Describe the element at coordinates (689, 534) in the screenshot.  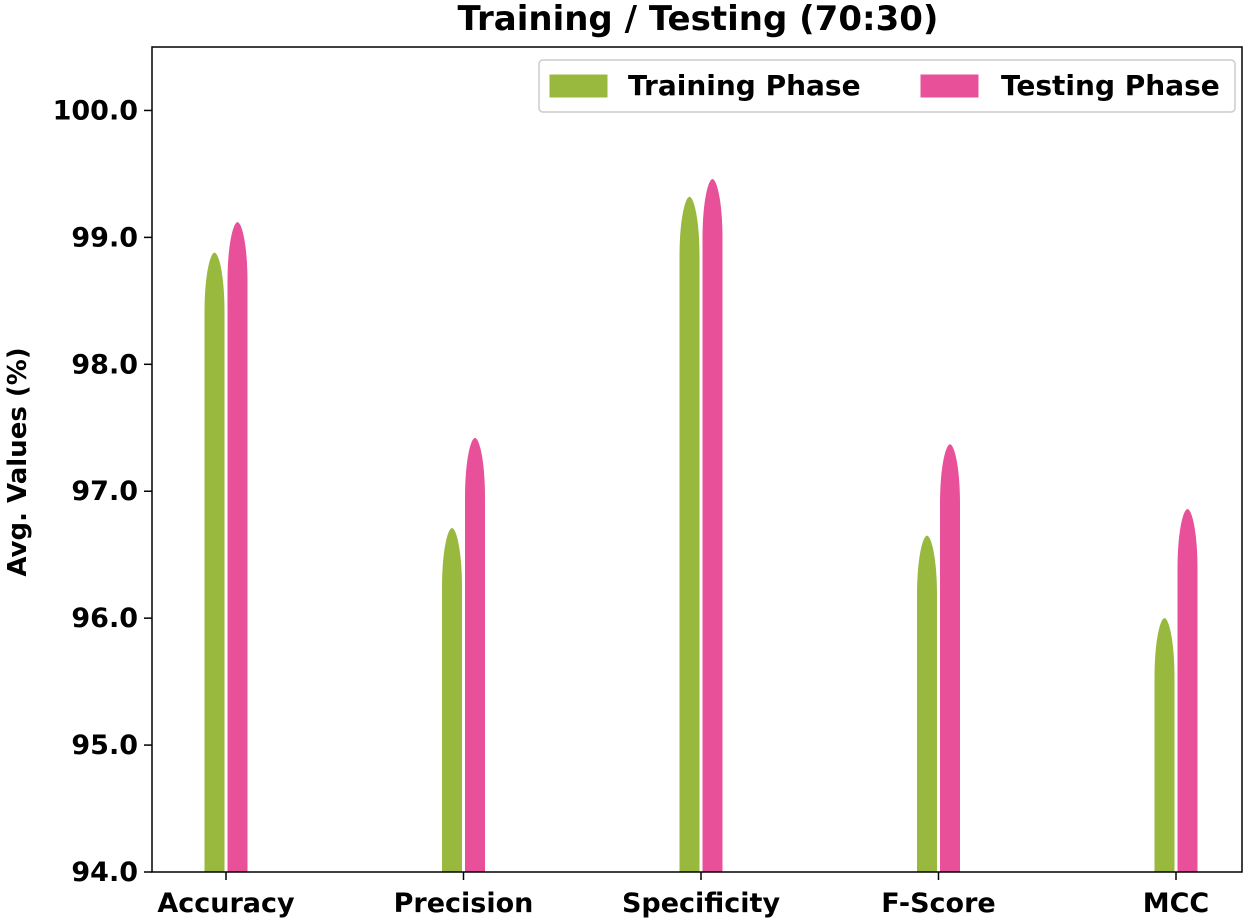
I see `bar-training-specificity` at that location.